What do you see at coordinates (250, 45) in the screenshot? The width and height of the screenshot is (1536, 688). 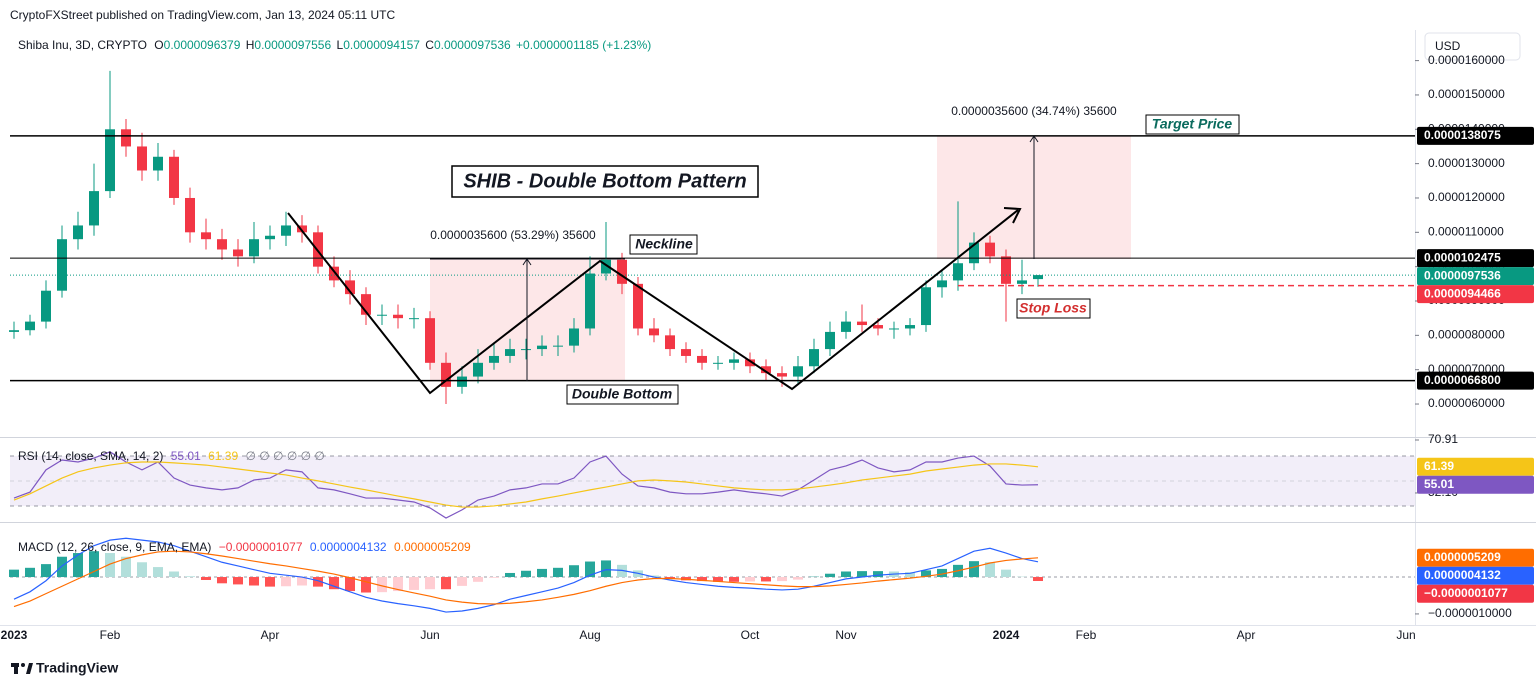 I see `ohlc-key: H` at bounding box center [250, 45].